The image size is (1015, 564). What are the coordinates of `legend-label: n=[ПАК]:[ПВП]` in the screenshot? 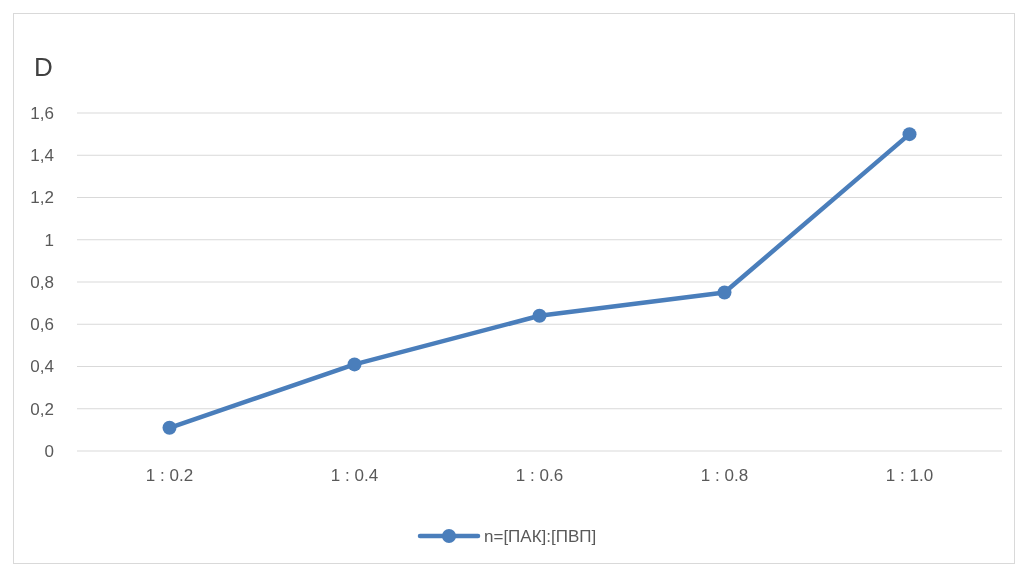 It's located at (540, 536).